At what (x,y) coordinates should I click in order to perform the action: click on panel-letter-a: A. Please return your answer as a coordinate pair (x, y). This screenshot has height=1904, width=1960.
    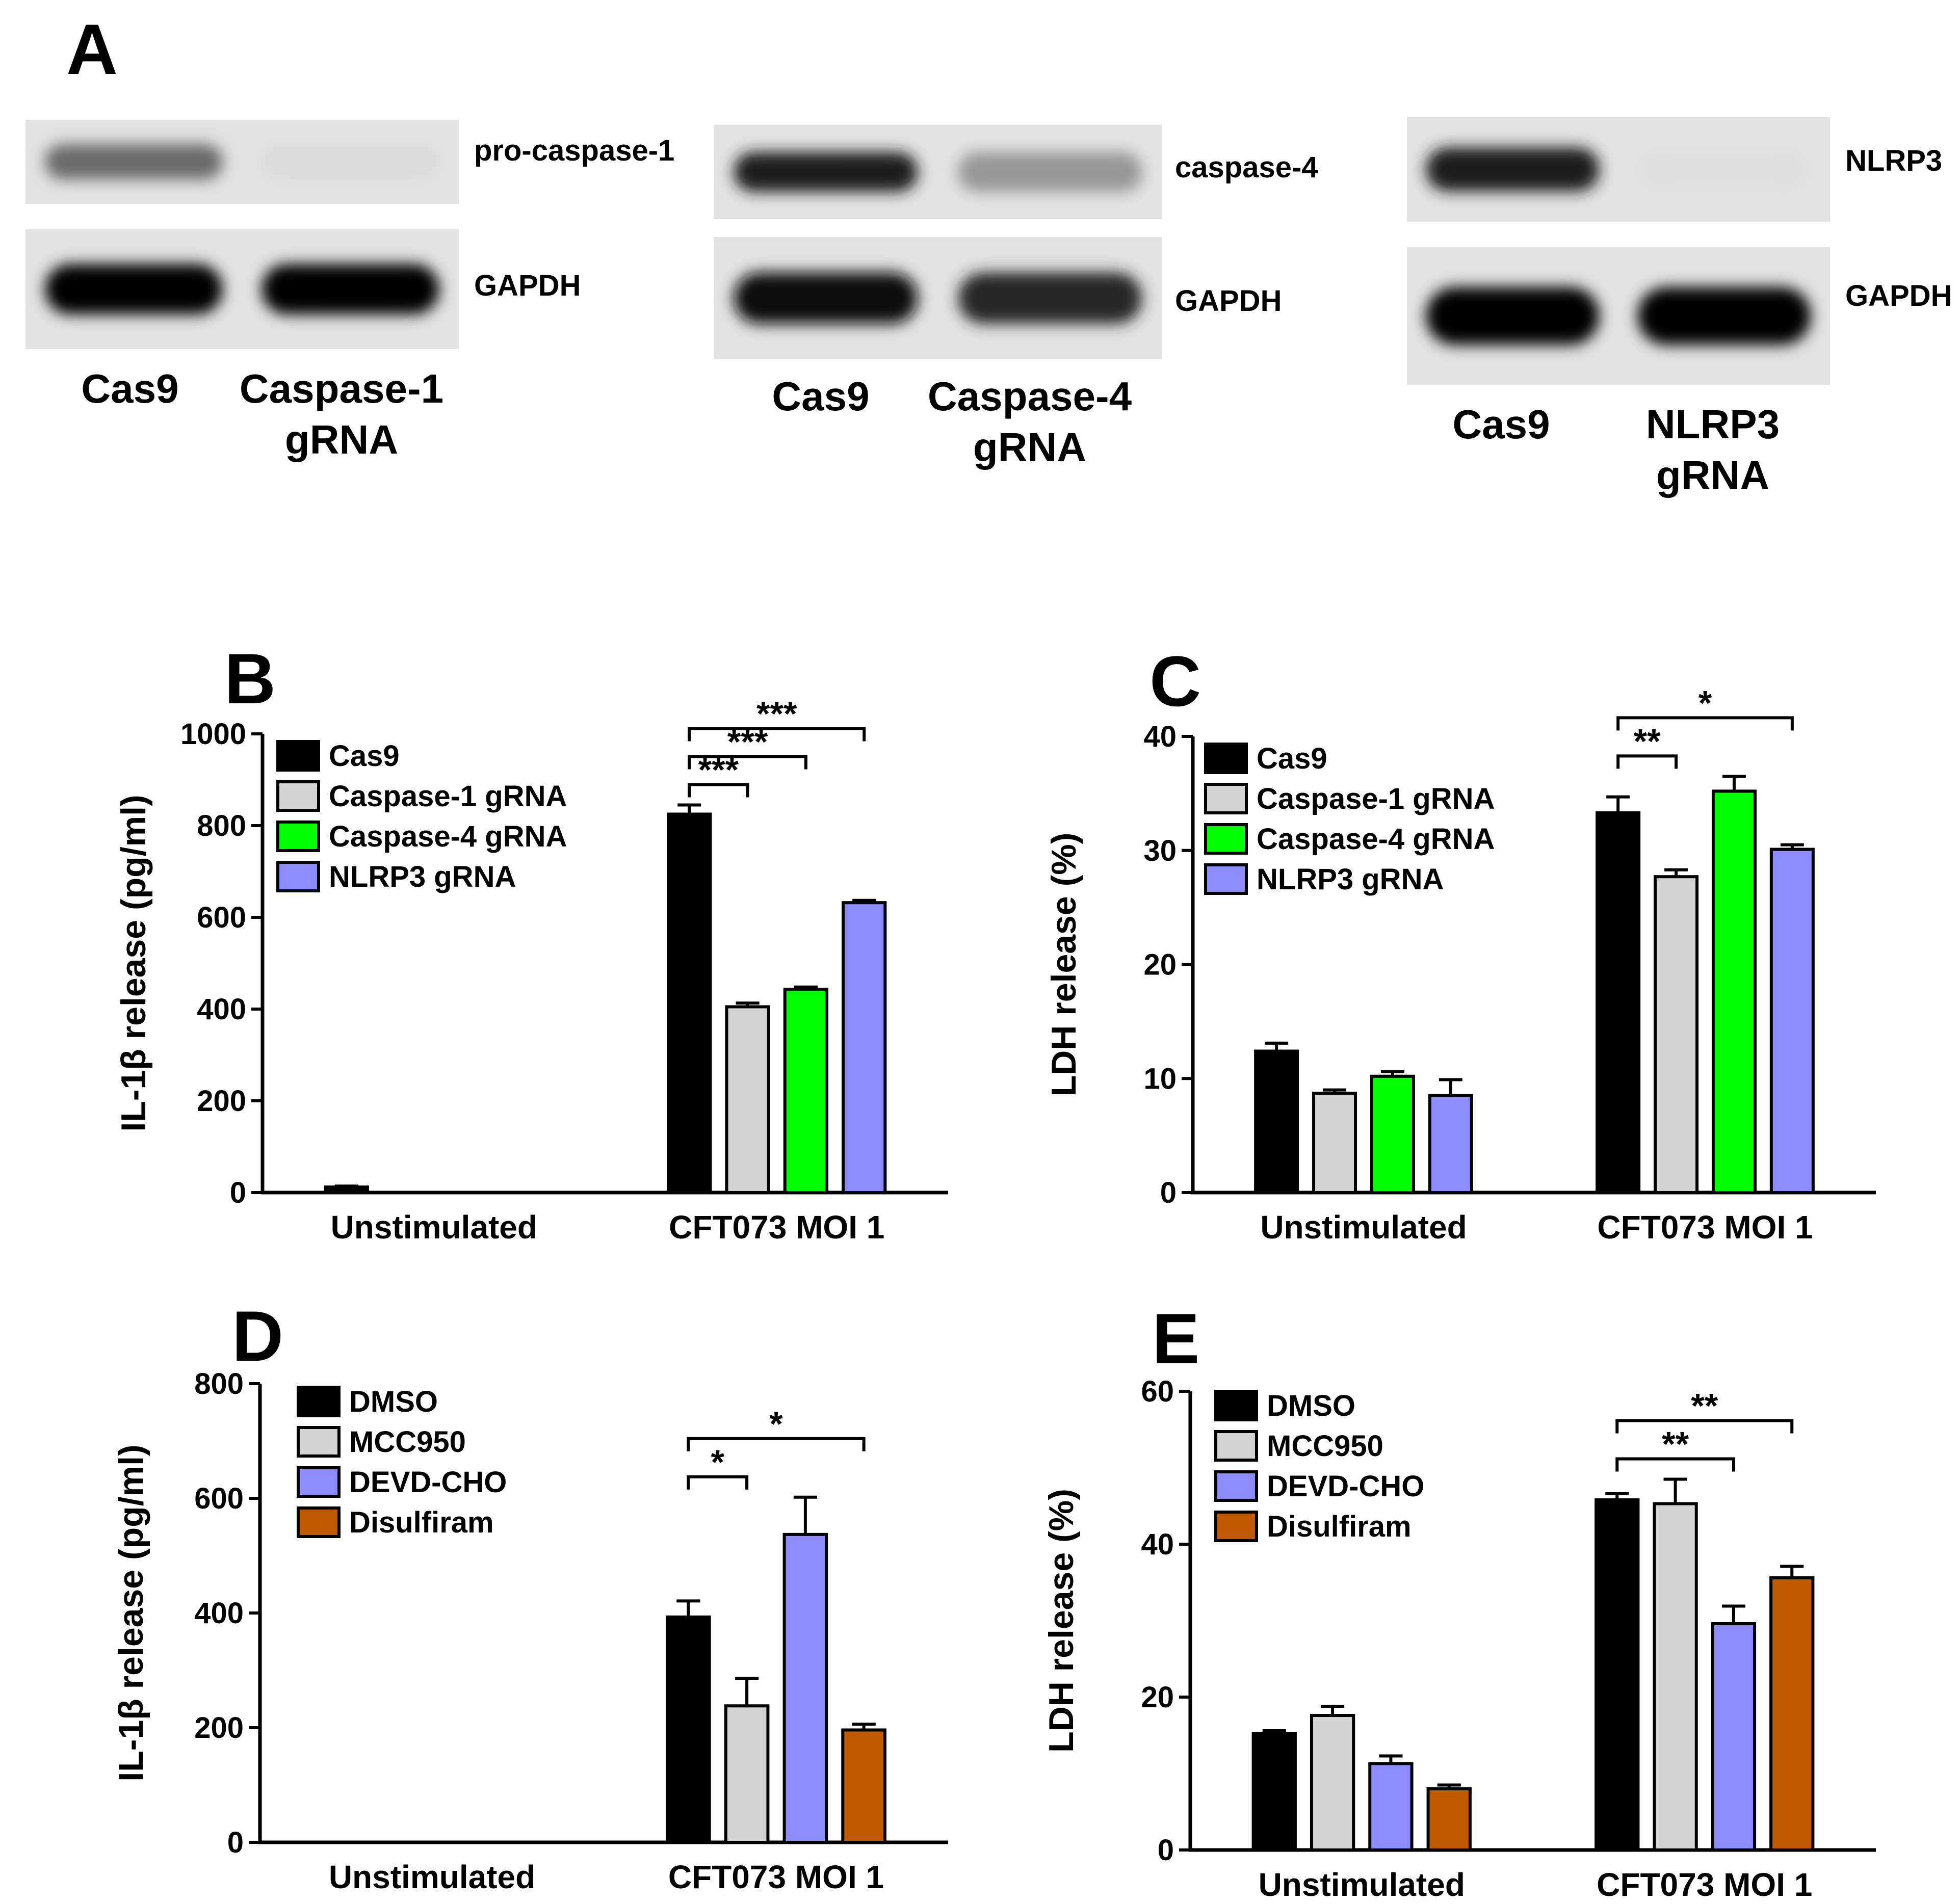
    Looking at the image, I should click on (92, 49).